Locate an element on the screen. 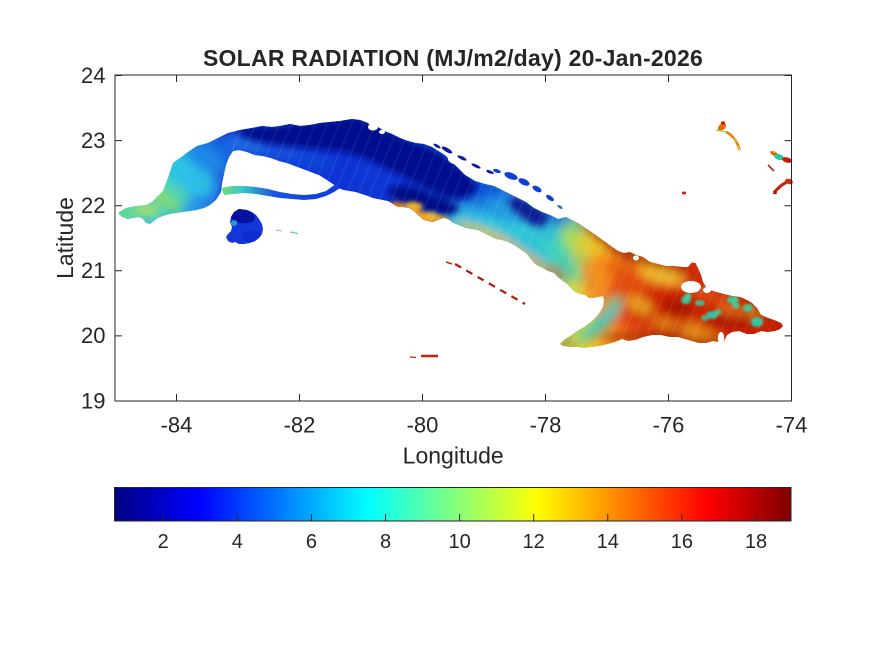  svg-text: -84 is located at coordinates (177, 425).